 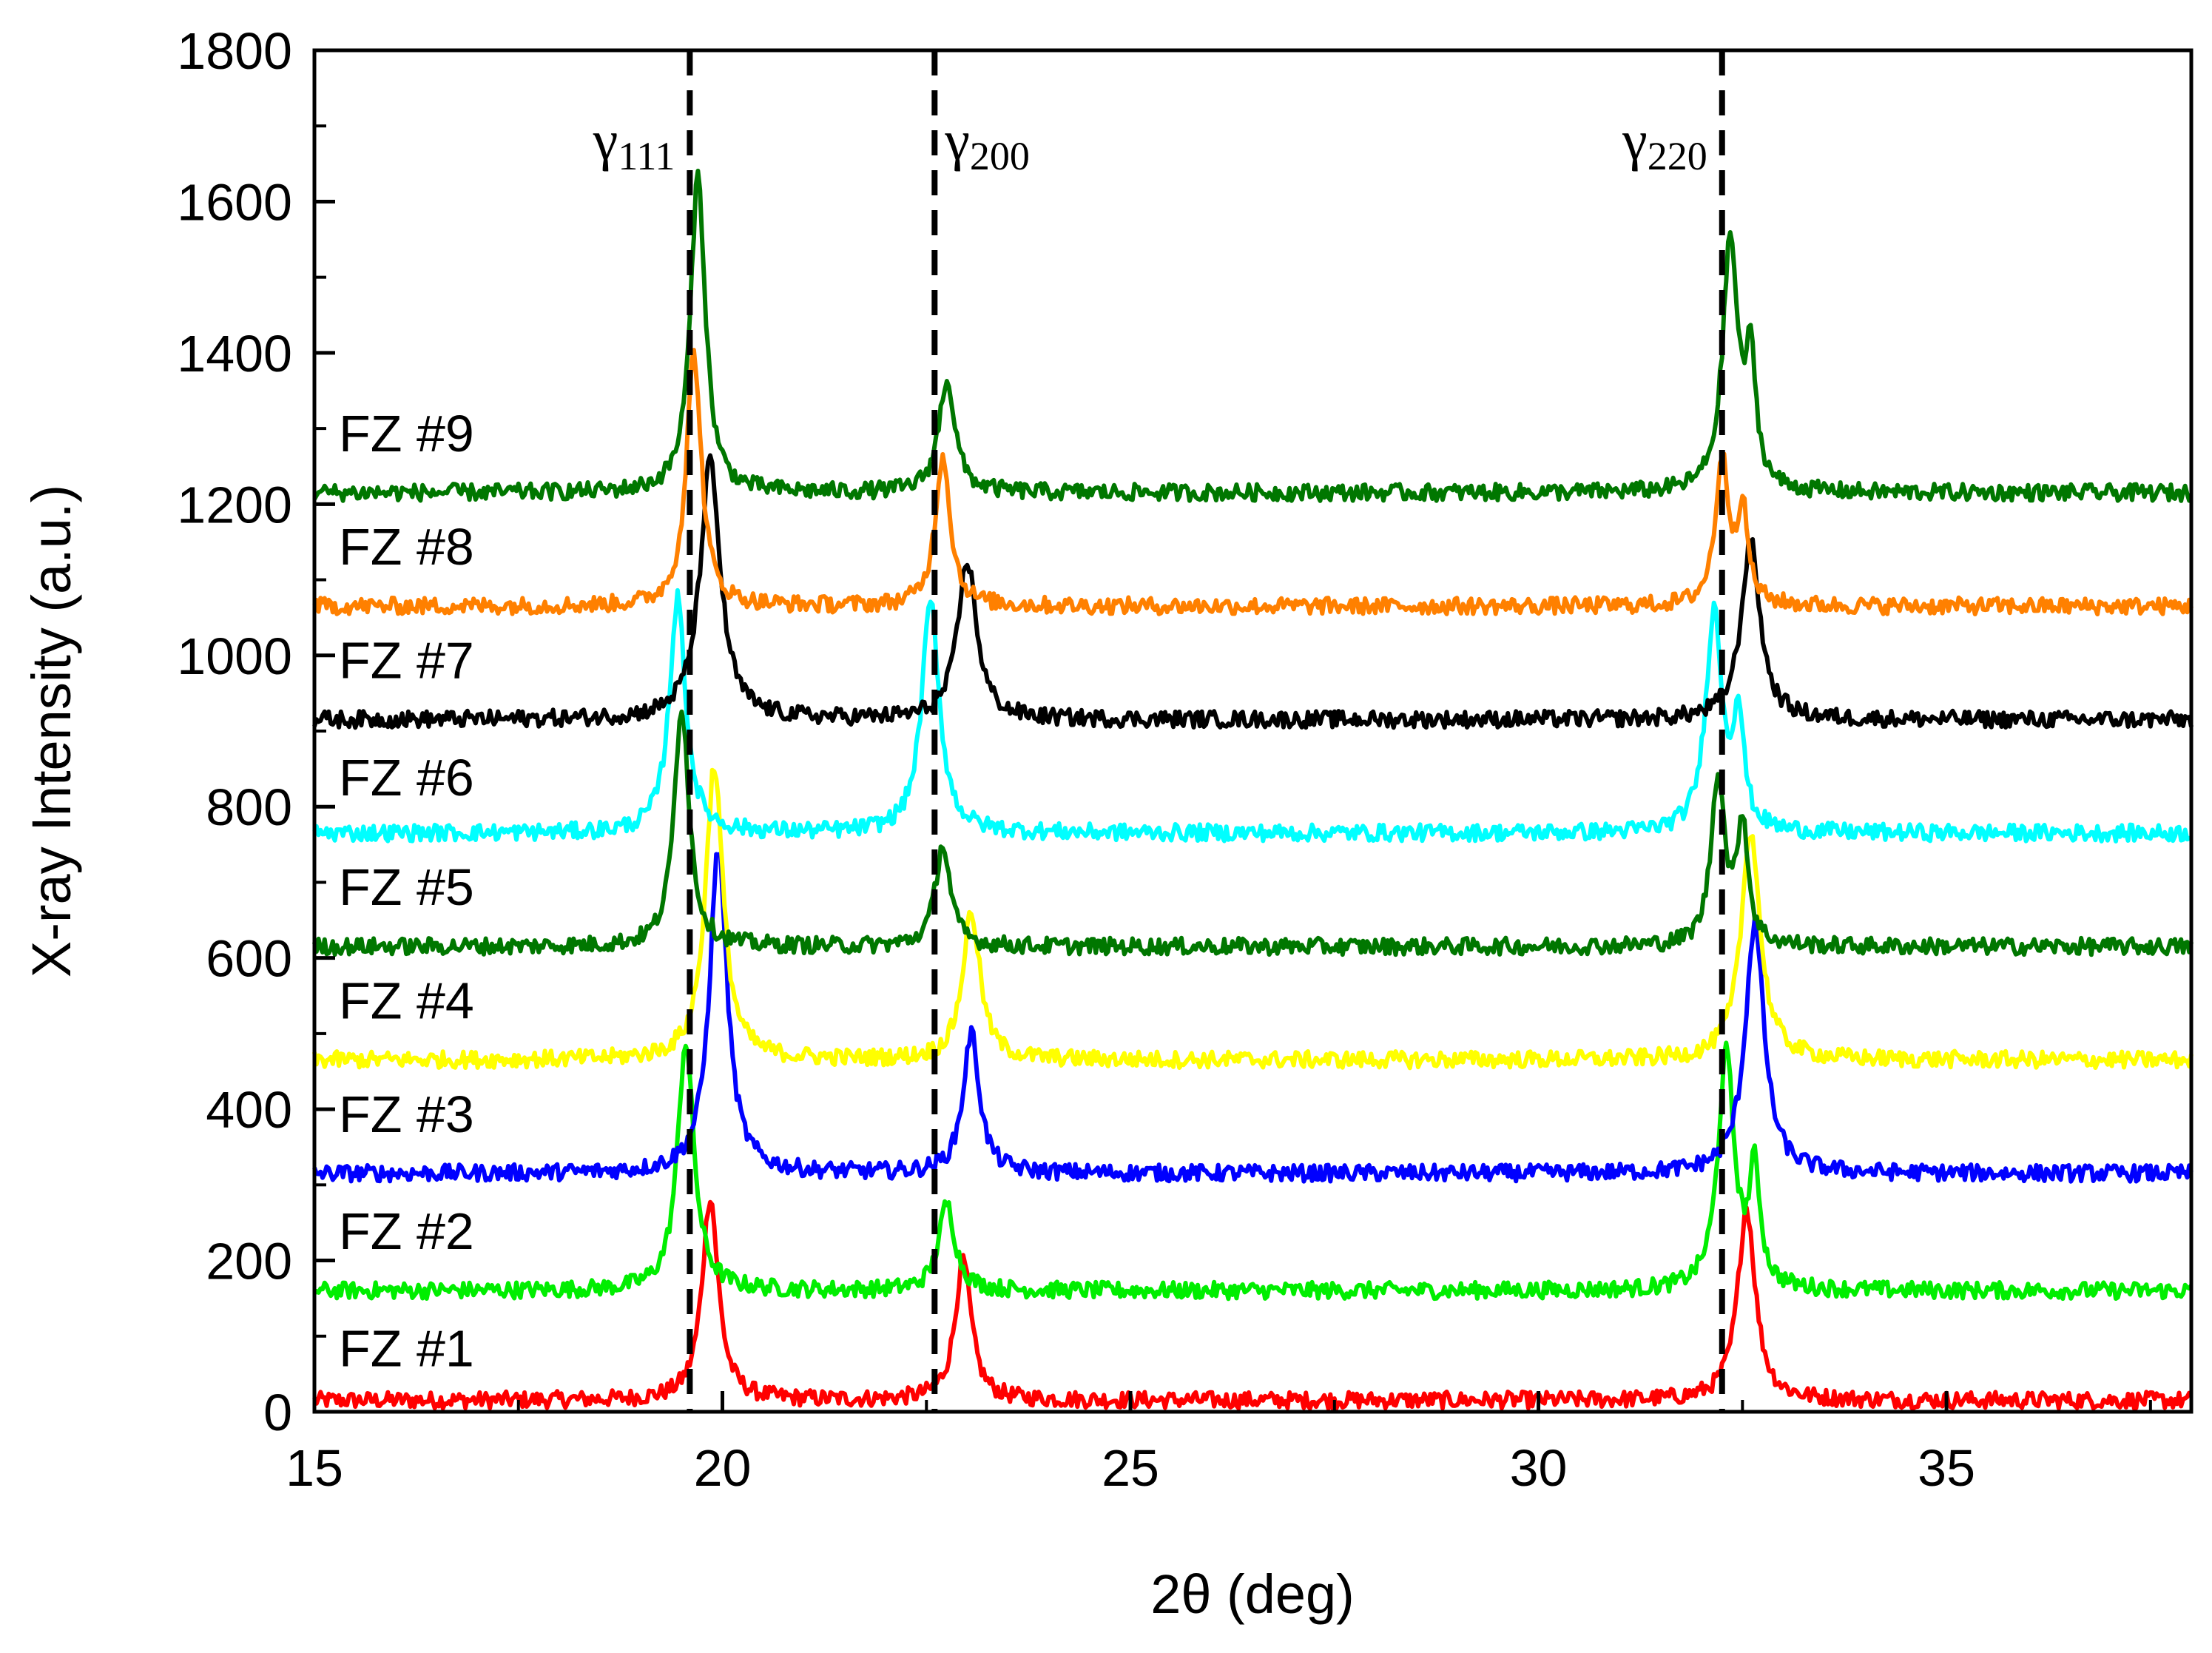 I want to click on series-label-fz-6: FZ #6, so click(x=406, y=778).